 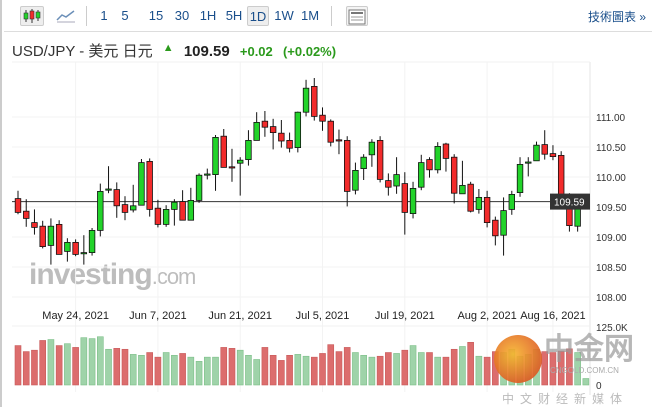 I want to click on interval-1: 1, so click(x=104, y=15).